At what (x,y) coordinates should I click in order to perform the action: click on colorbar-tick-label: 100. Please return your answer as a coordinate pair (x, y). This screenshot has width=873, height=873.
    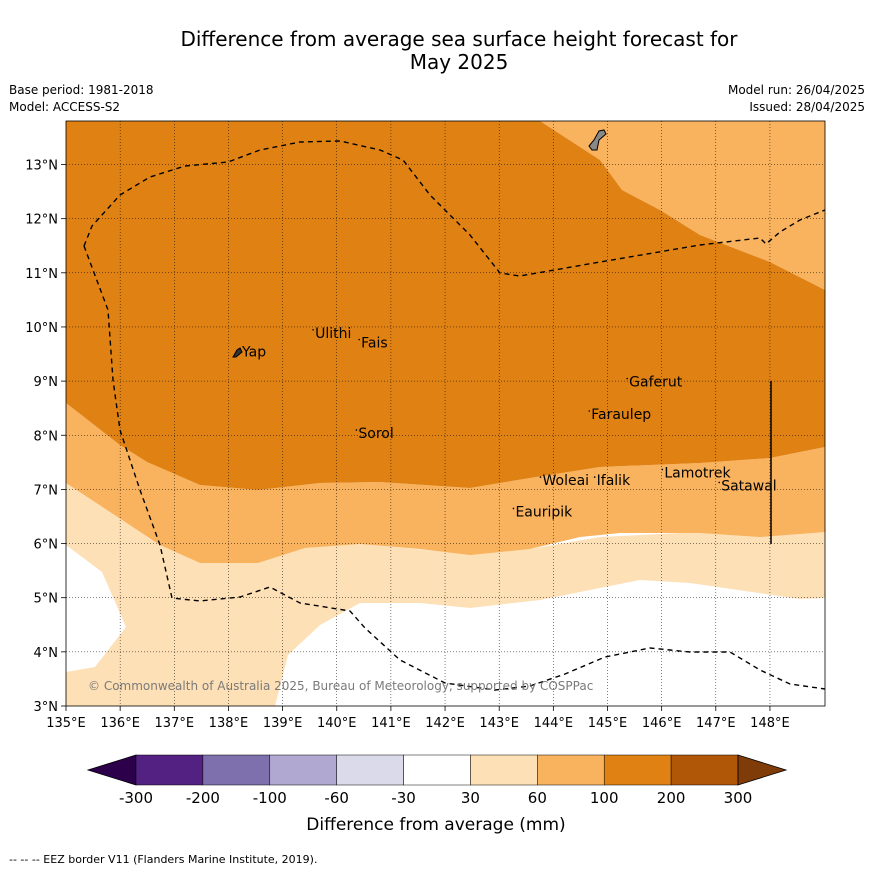
    Looking at the image, I should click on (604, 798).